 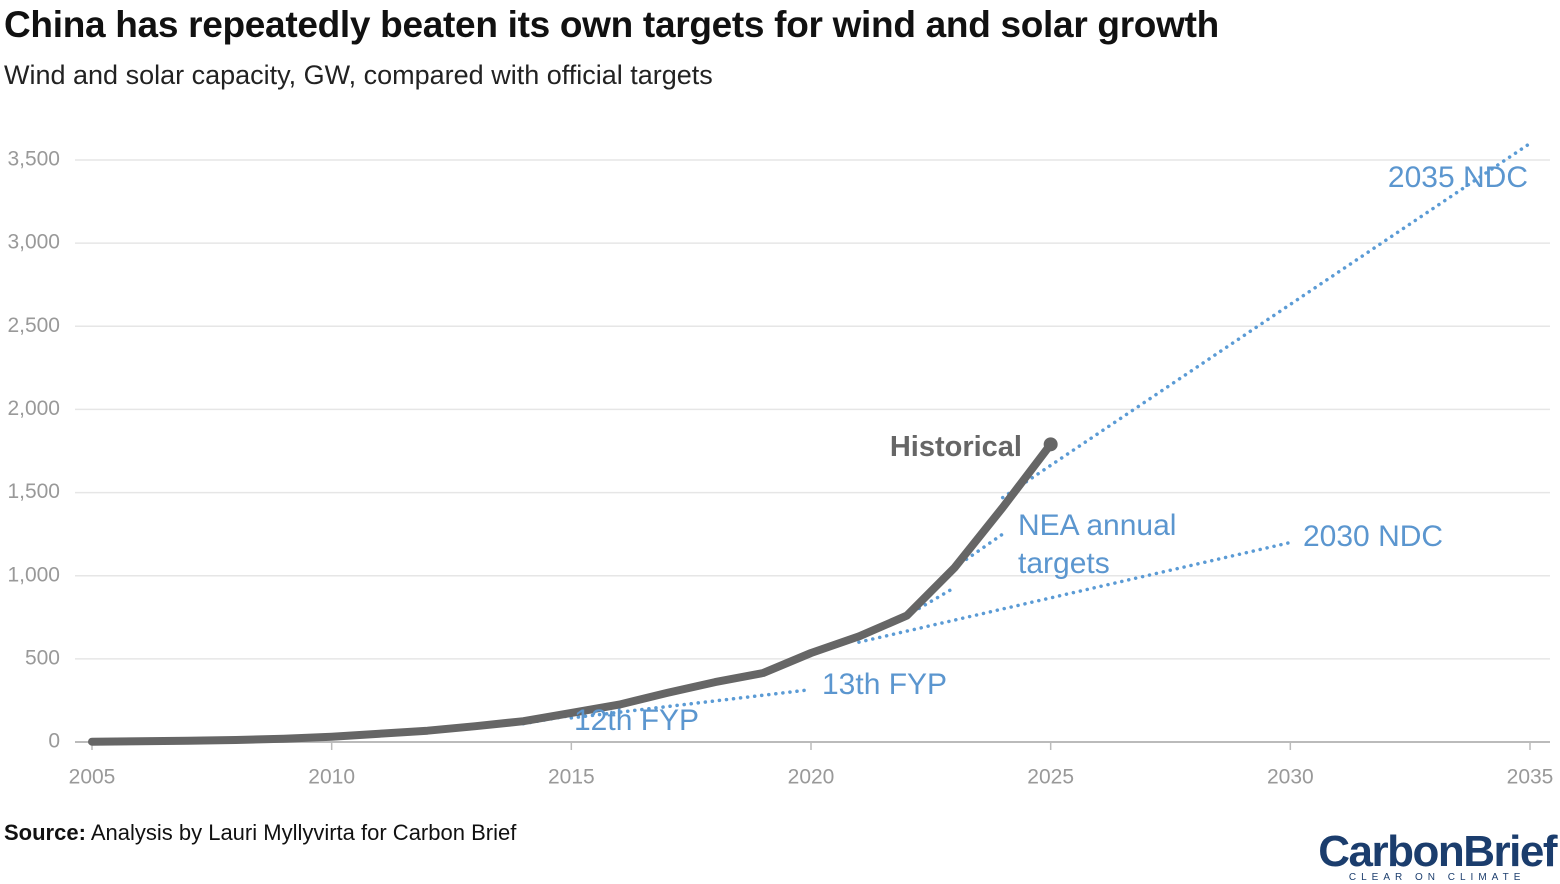 I want to click on series-label: 12th FYP, so click(x=637, y=720).